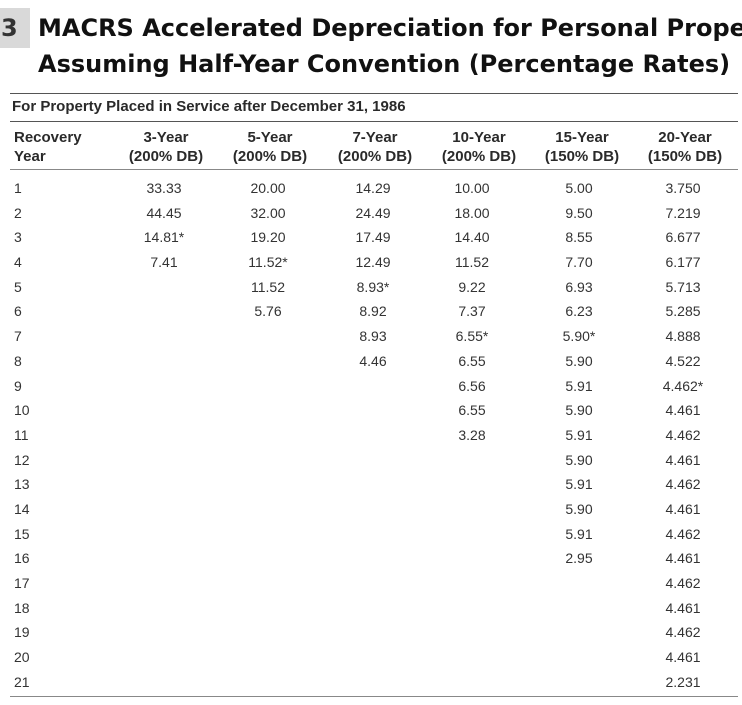 This screenshot has height=705, width=742. What do you see at coordinates (472, 212) in the screenshot?
I see `rate-10-year-cell: 18.00` at bounding box center [472, 212].